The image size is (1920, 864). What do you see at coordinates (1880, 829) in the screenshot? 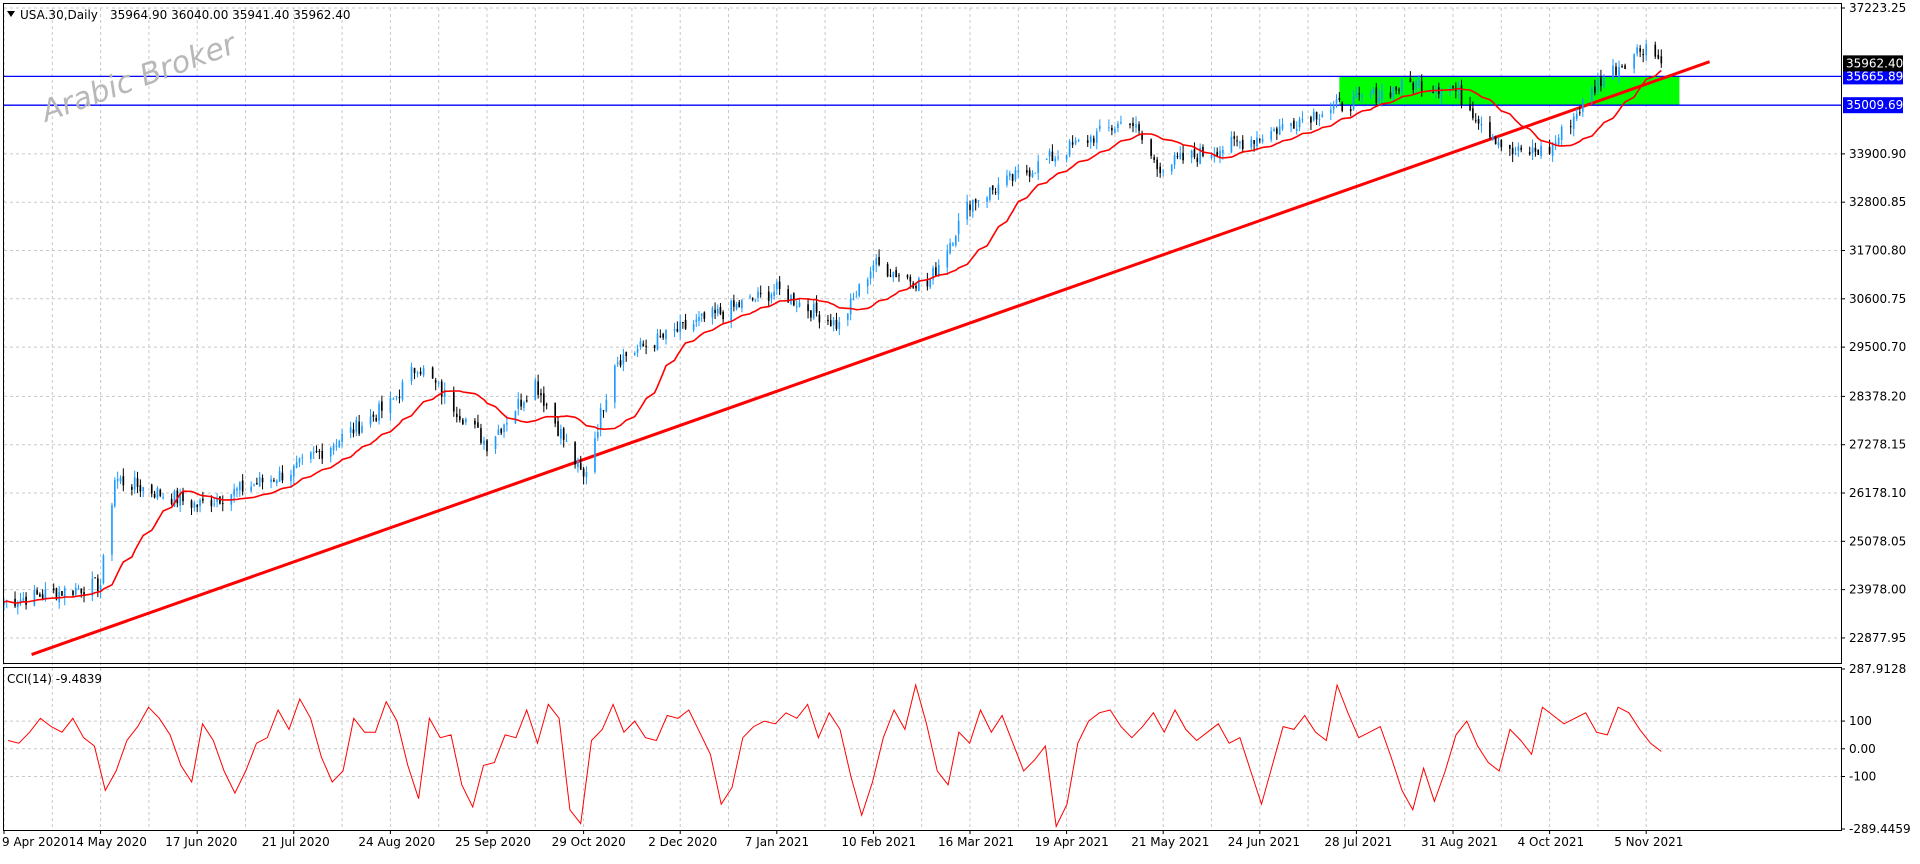
I see `cci-tick-label: -289.4459` at bounding box center [1880, 829].